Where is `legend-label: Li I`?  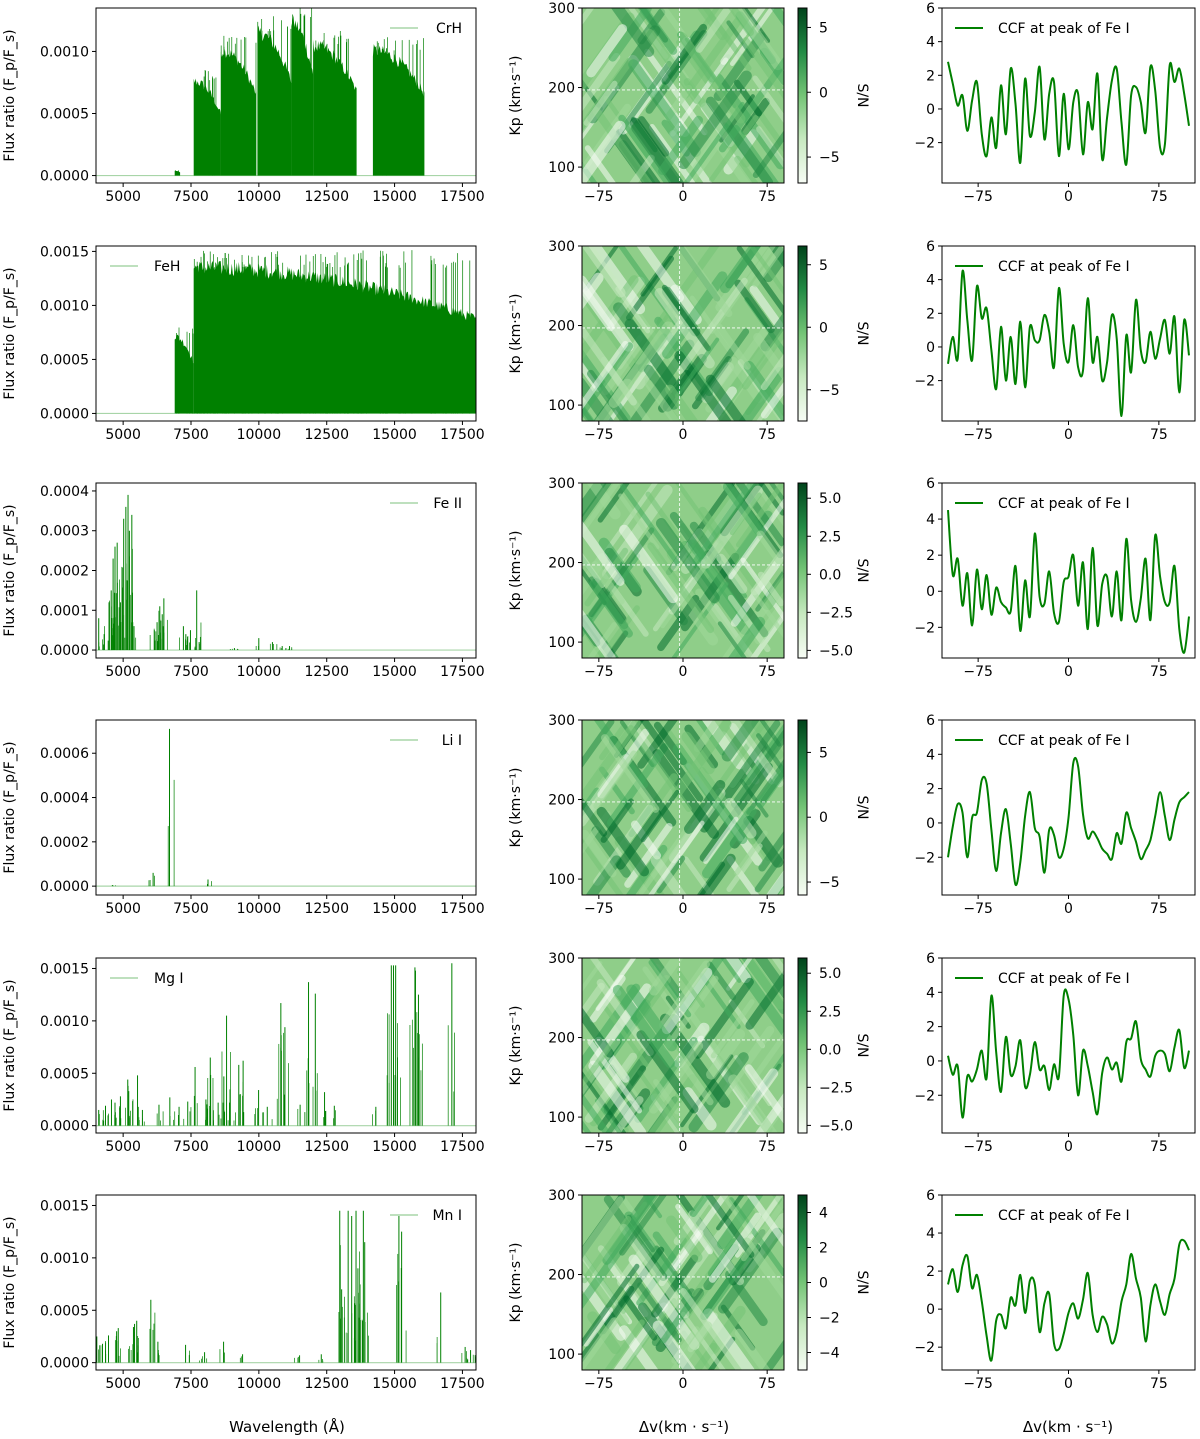
legend-label: Li I is located at coordinates (452, 741).